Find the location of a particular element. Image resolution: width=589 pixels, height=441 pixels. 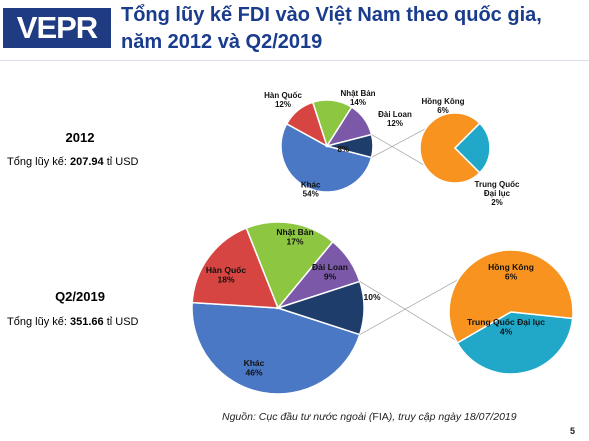

slice-han-quoc is located at coordinates (235, 268).